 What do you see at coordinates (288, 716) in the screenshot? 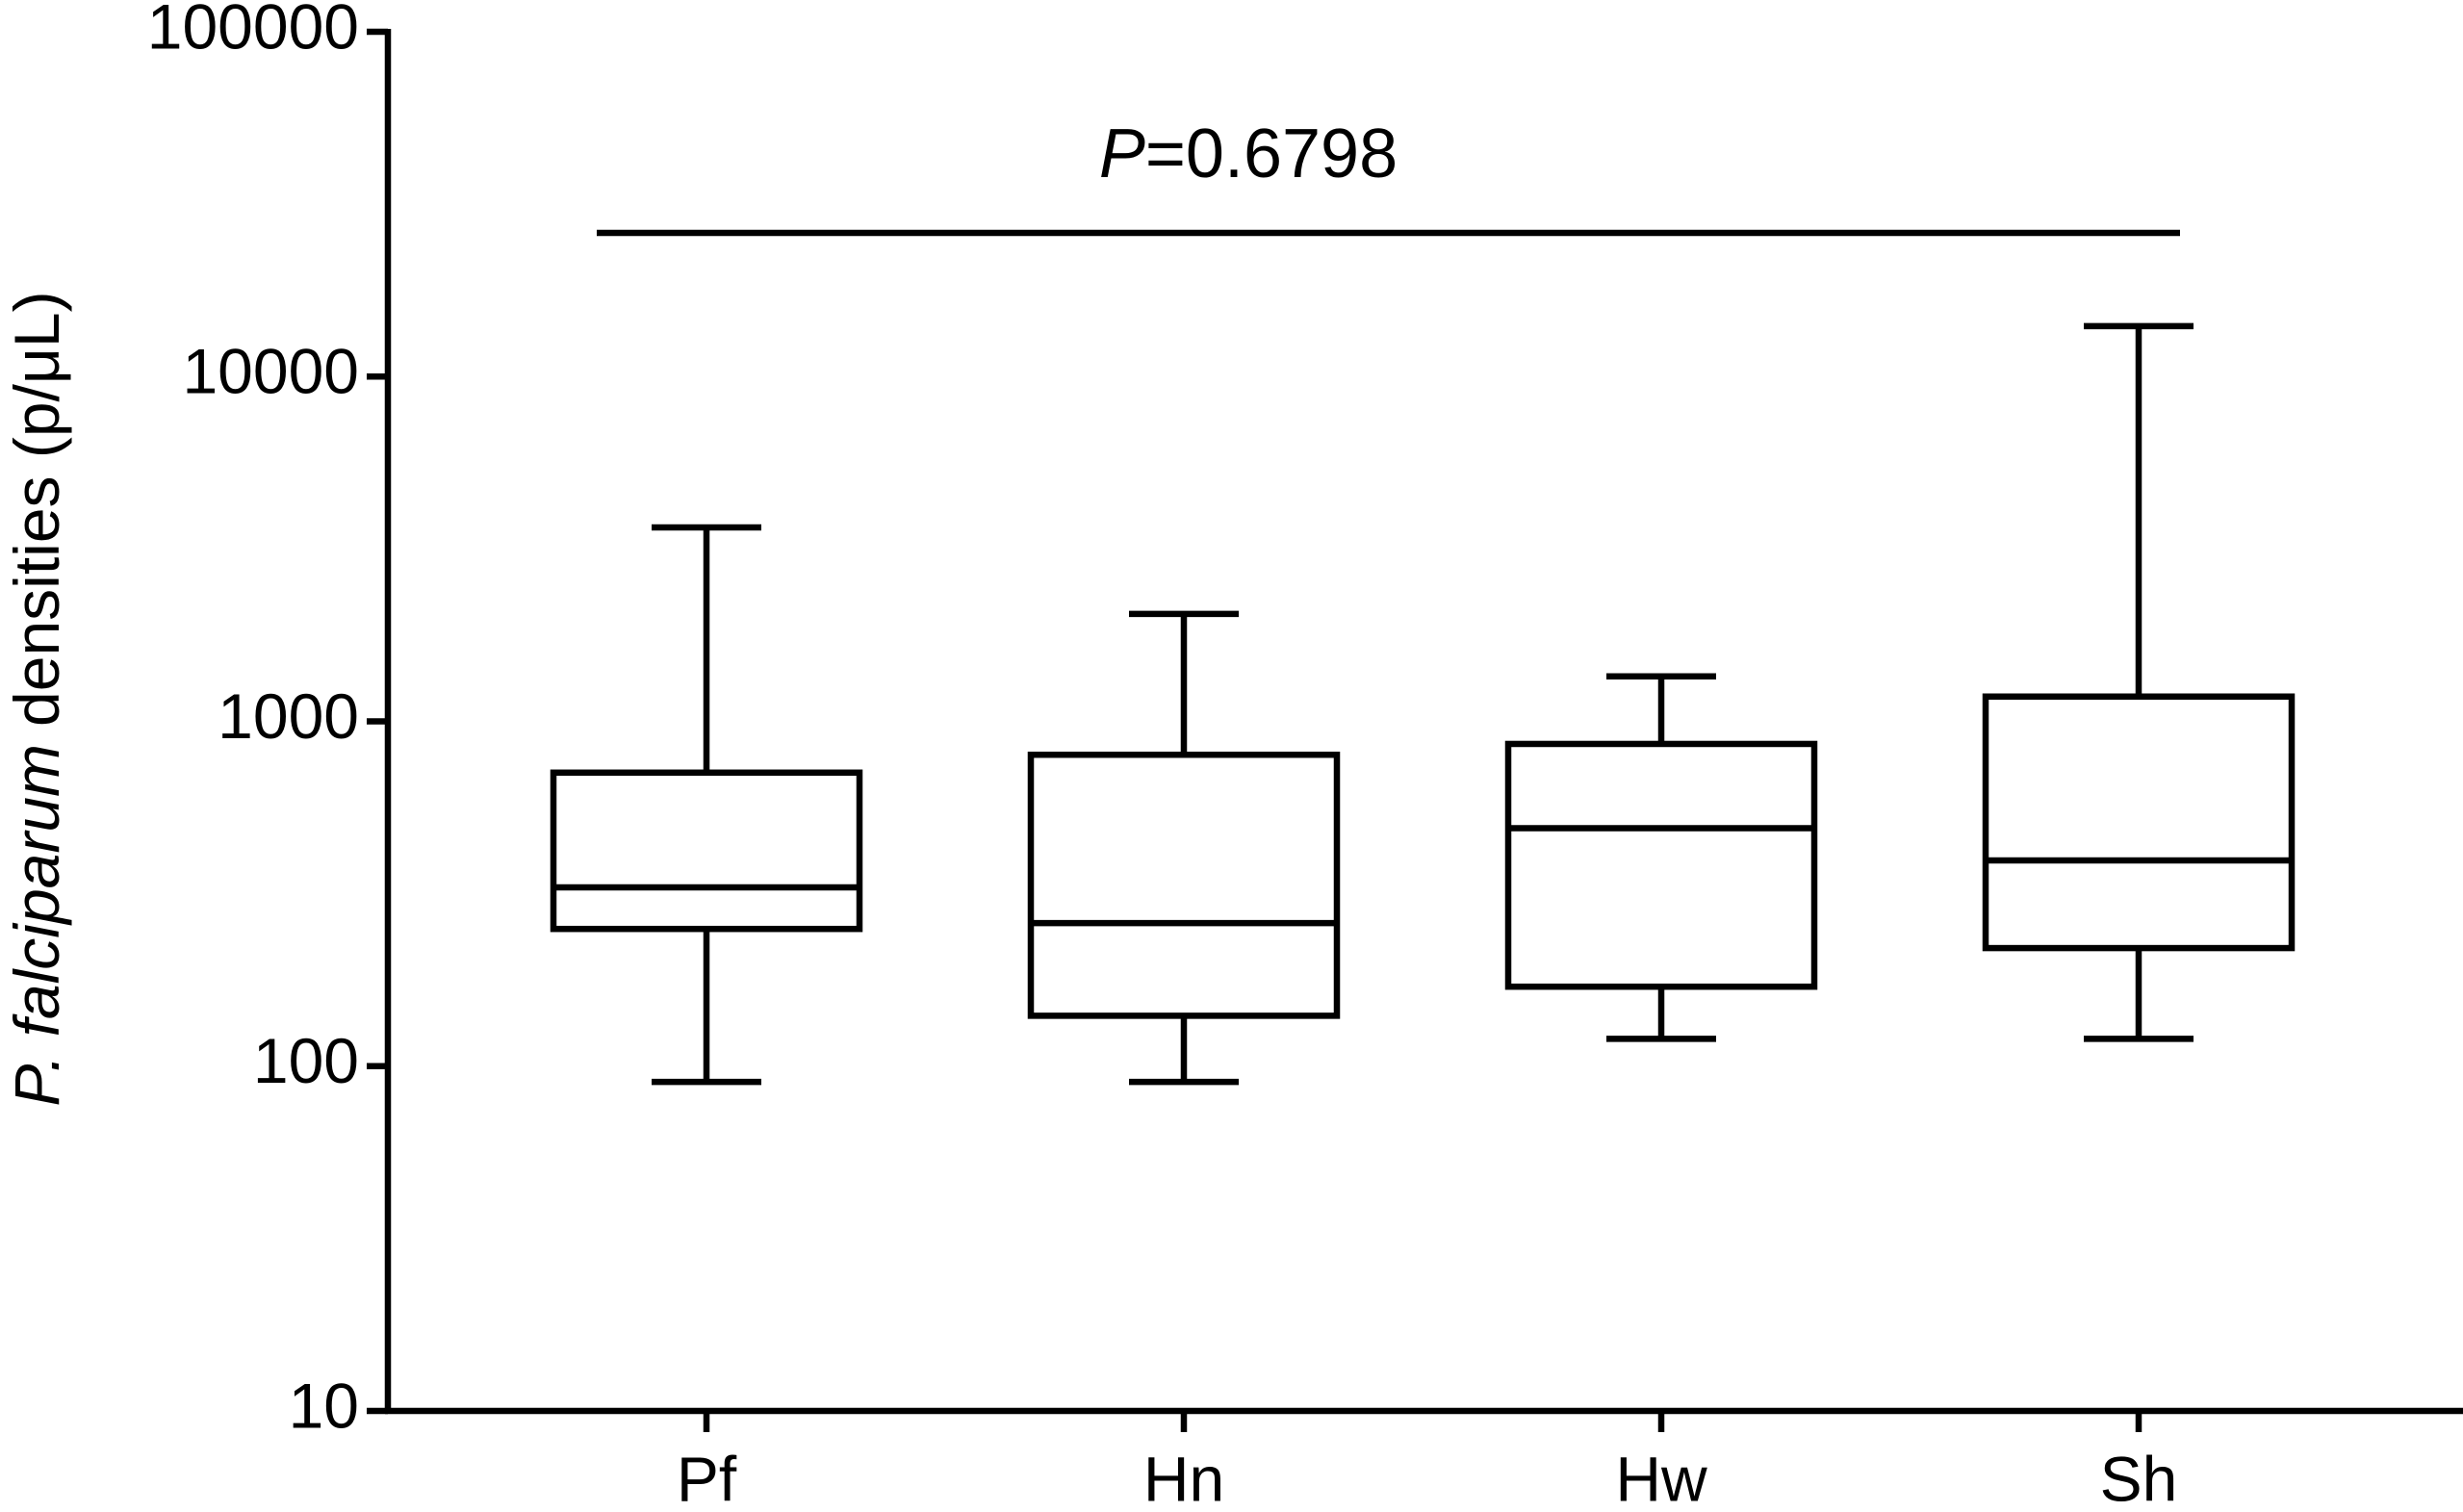
I see `y-tick-label: 1000` at bounding box center [288, 716].